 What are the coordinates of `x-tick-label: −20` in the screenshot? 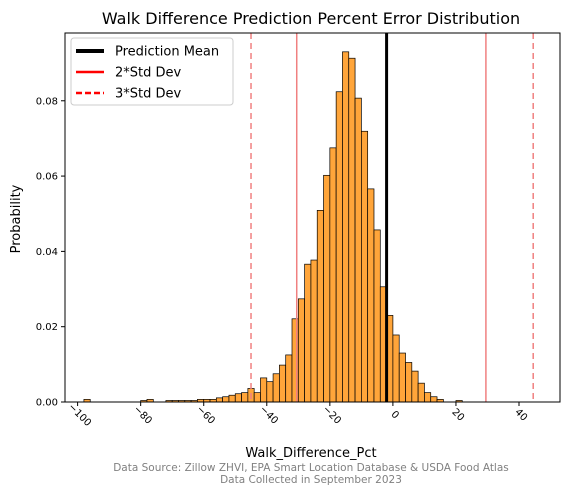 It's located at (331, 415).